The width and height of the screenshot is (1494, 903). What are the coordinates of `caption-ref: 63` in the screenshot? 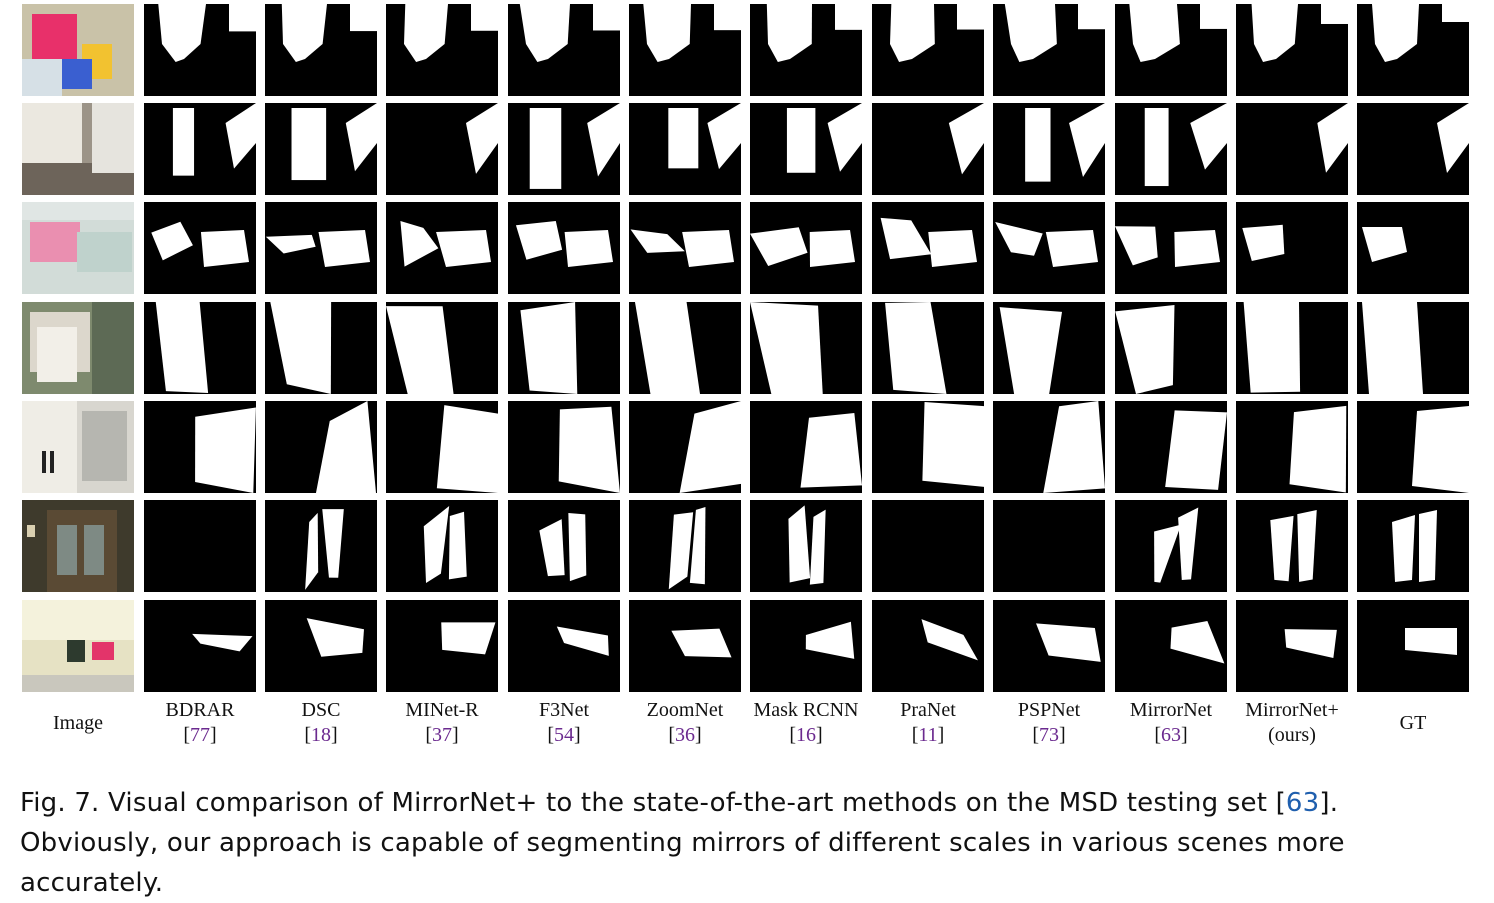 It's located at (1302, 803).